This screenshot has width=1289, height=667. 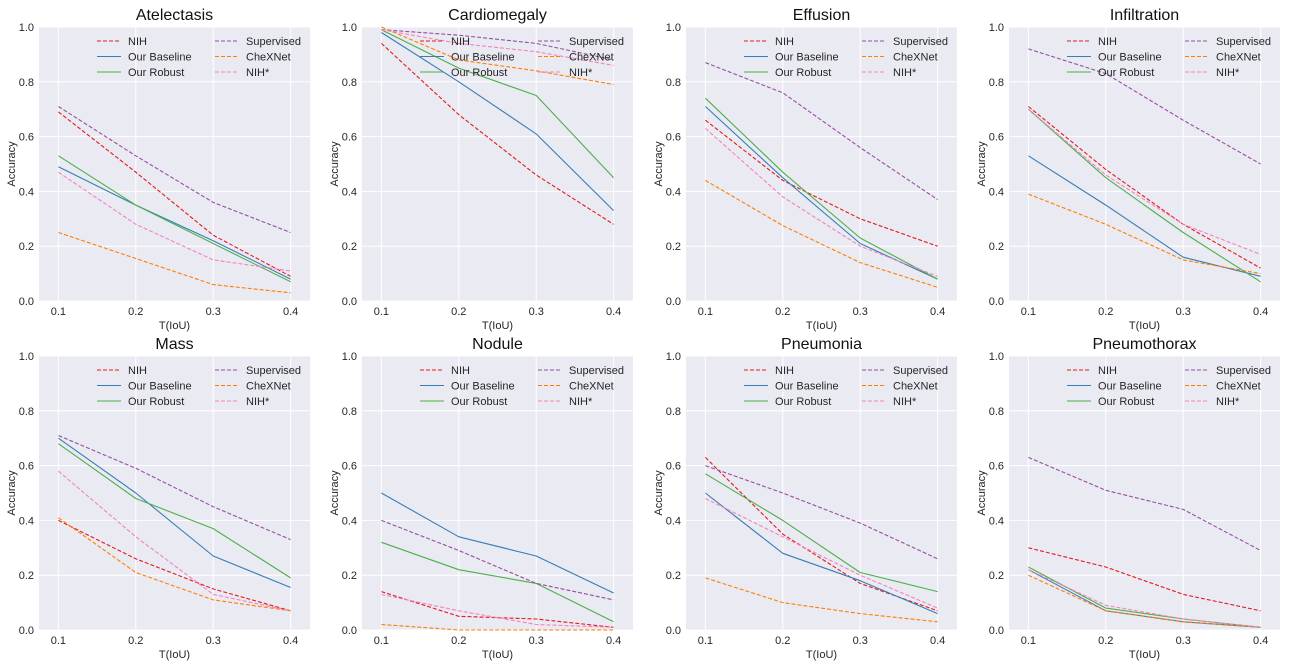 What do you see at coordinates (349, 83) in the screenshot?
I see `y-tick-label: 0.8` at bounding box center [349, 83].